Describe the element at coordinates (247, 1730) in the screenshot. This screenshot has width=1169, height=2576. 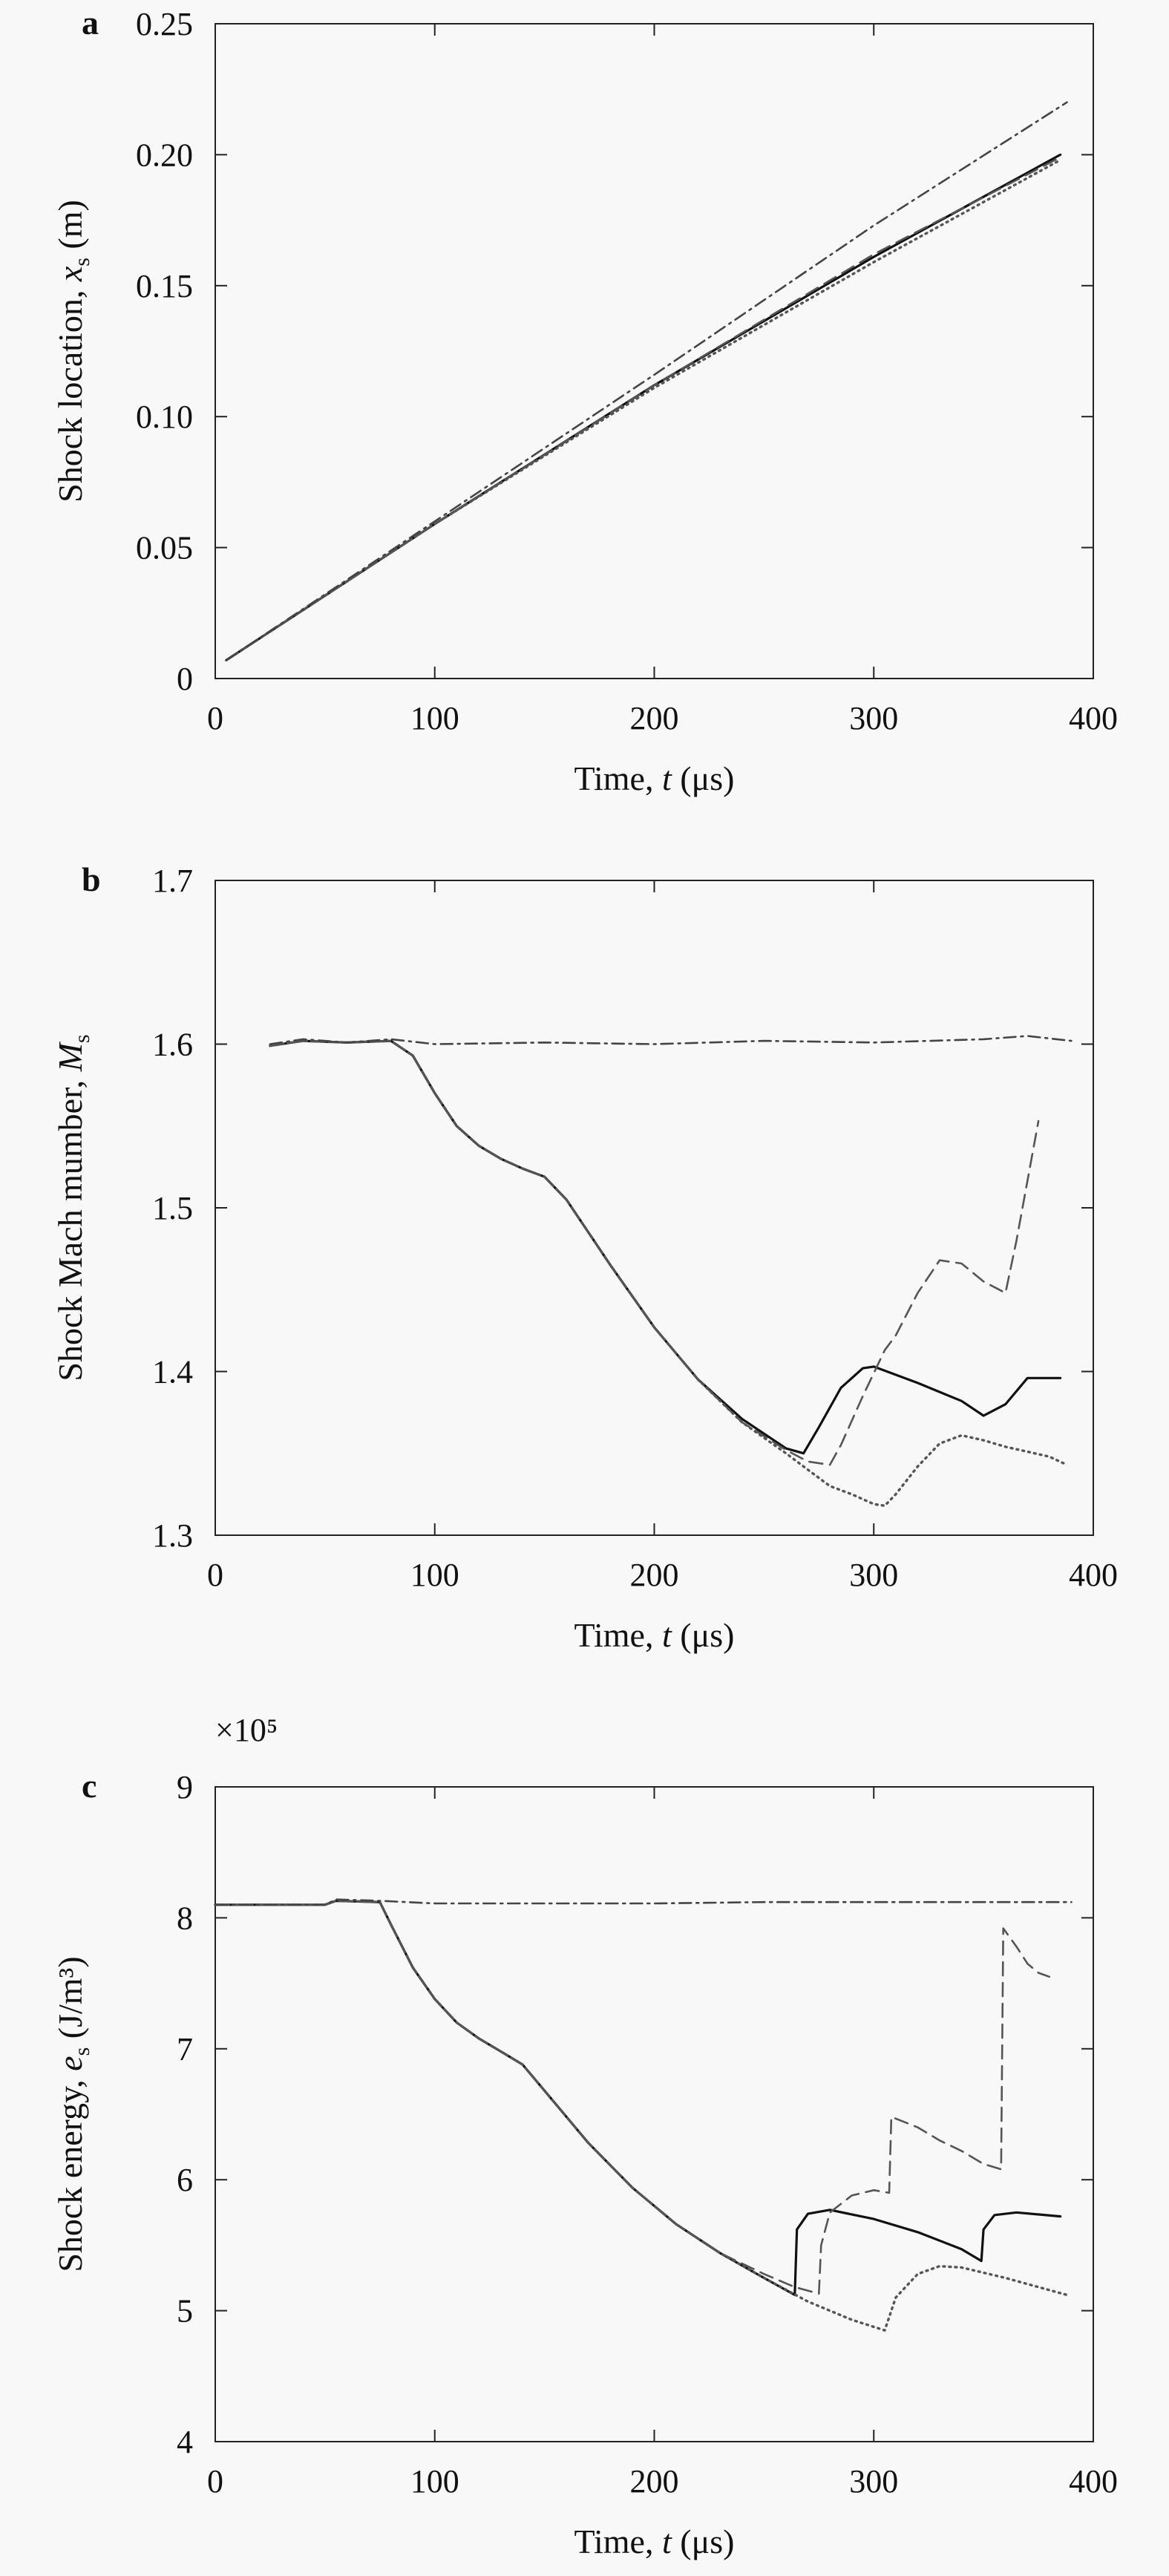
I see `y-multiplier: ×10⁵` at that location.